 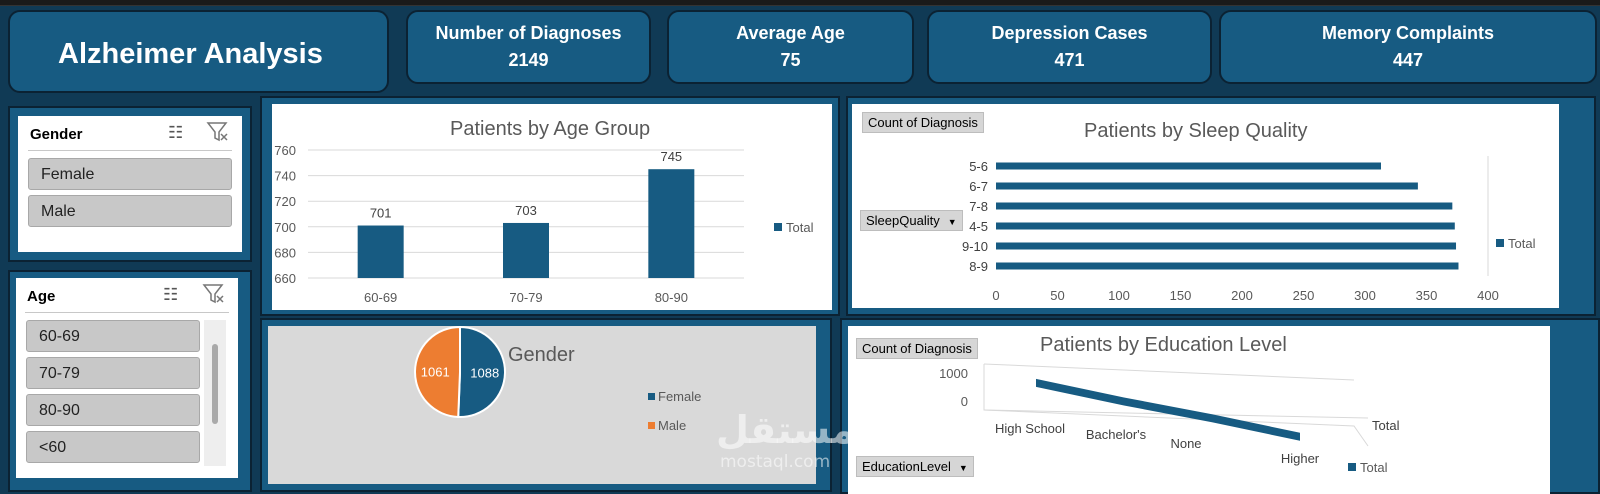 I want to click on education-level-field-button: EducationLevel ▼, so click(x=915, y=466).